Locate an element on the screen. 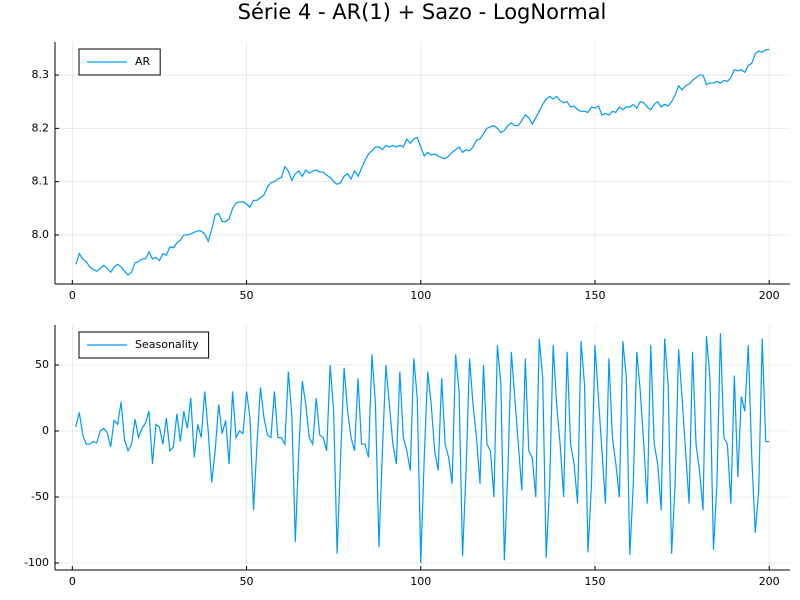  y-tick-label: 8.0 is located at coordinates (41, 234).